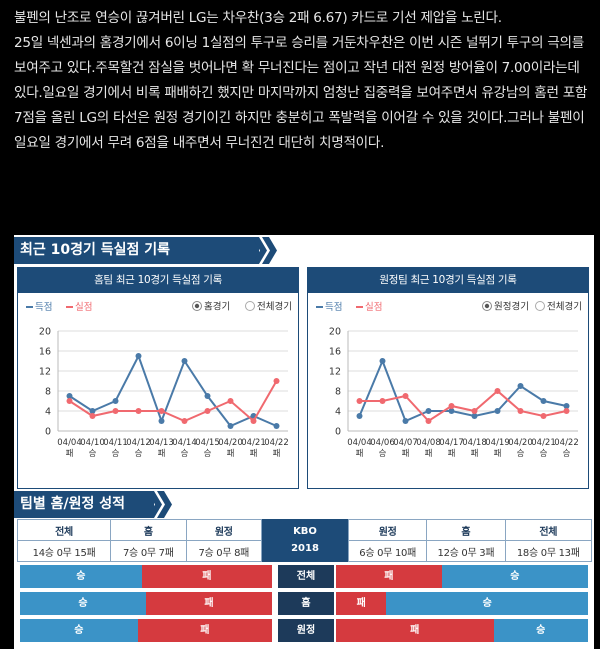 The height and width of the screenshot is (649, 600). What do you see at coordinates (207, 443) in the screenshot?
I see `x-tick-label: 04/15` at bounding box center [207, 443].